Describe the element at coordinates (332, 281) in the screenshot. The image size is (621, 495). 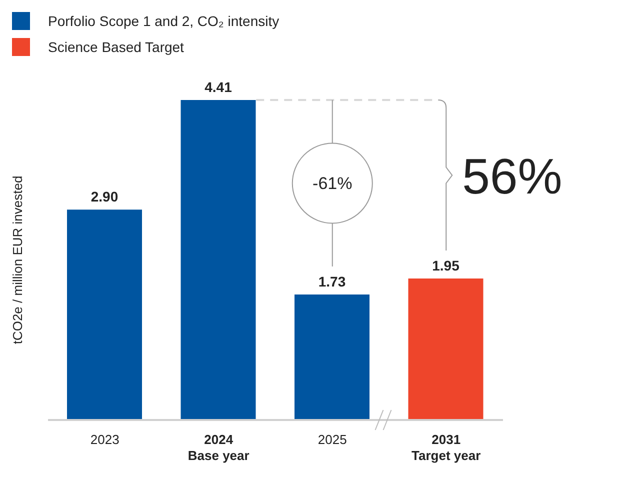
I see `data-label: 1.73` at that location.